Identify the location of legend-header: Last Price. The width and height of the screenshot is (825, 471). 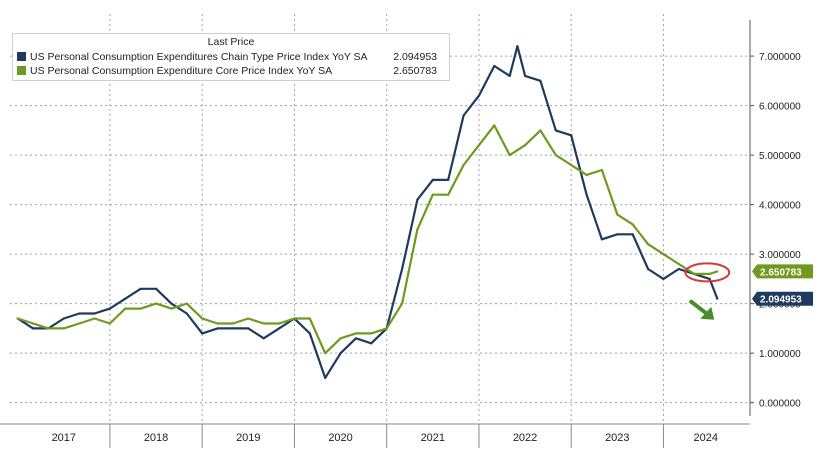
(231, 42).